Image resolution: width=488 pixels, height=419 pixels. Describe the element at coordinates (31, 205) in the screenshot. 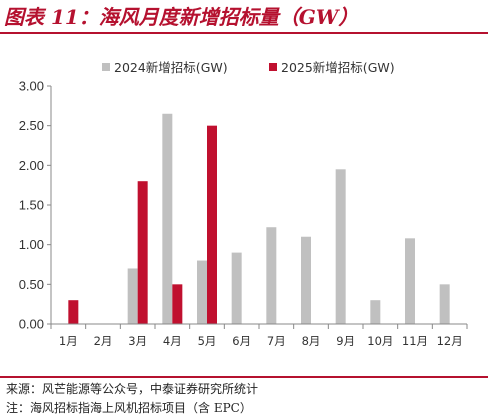

I see `y-tick-label: 1.50` at that location.